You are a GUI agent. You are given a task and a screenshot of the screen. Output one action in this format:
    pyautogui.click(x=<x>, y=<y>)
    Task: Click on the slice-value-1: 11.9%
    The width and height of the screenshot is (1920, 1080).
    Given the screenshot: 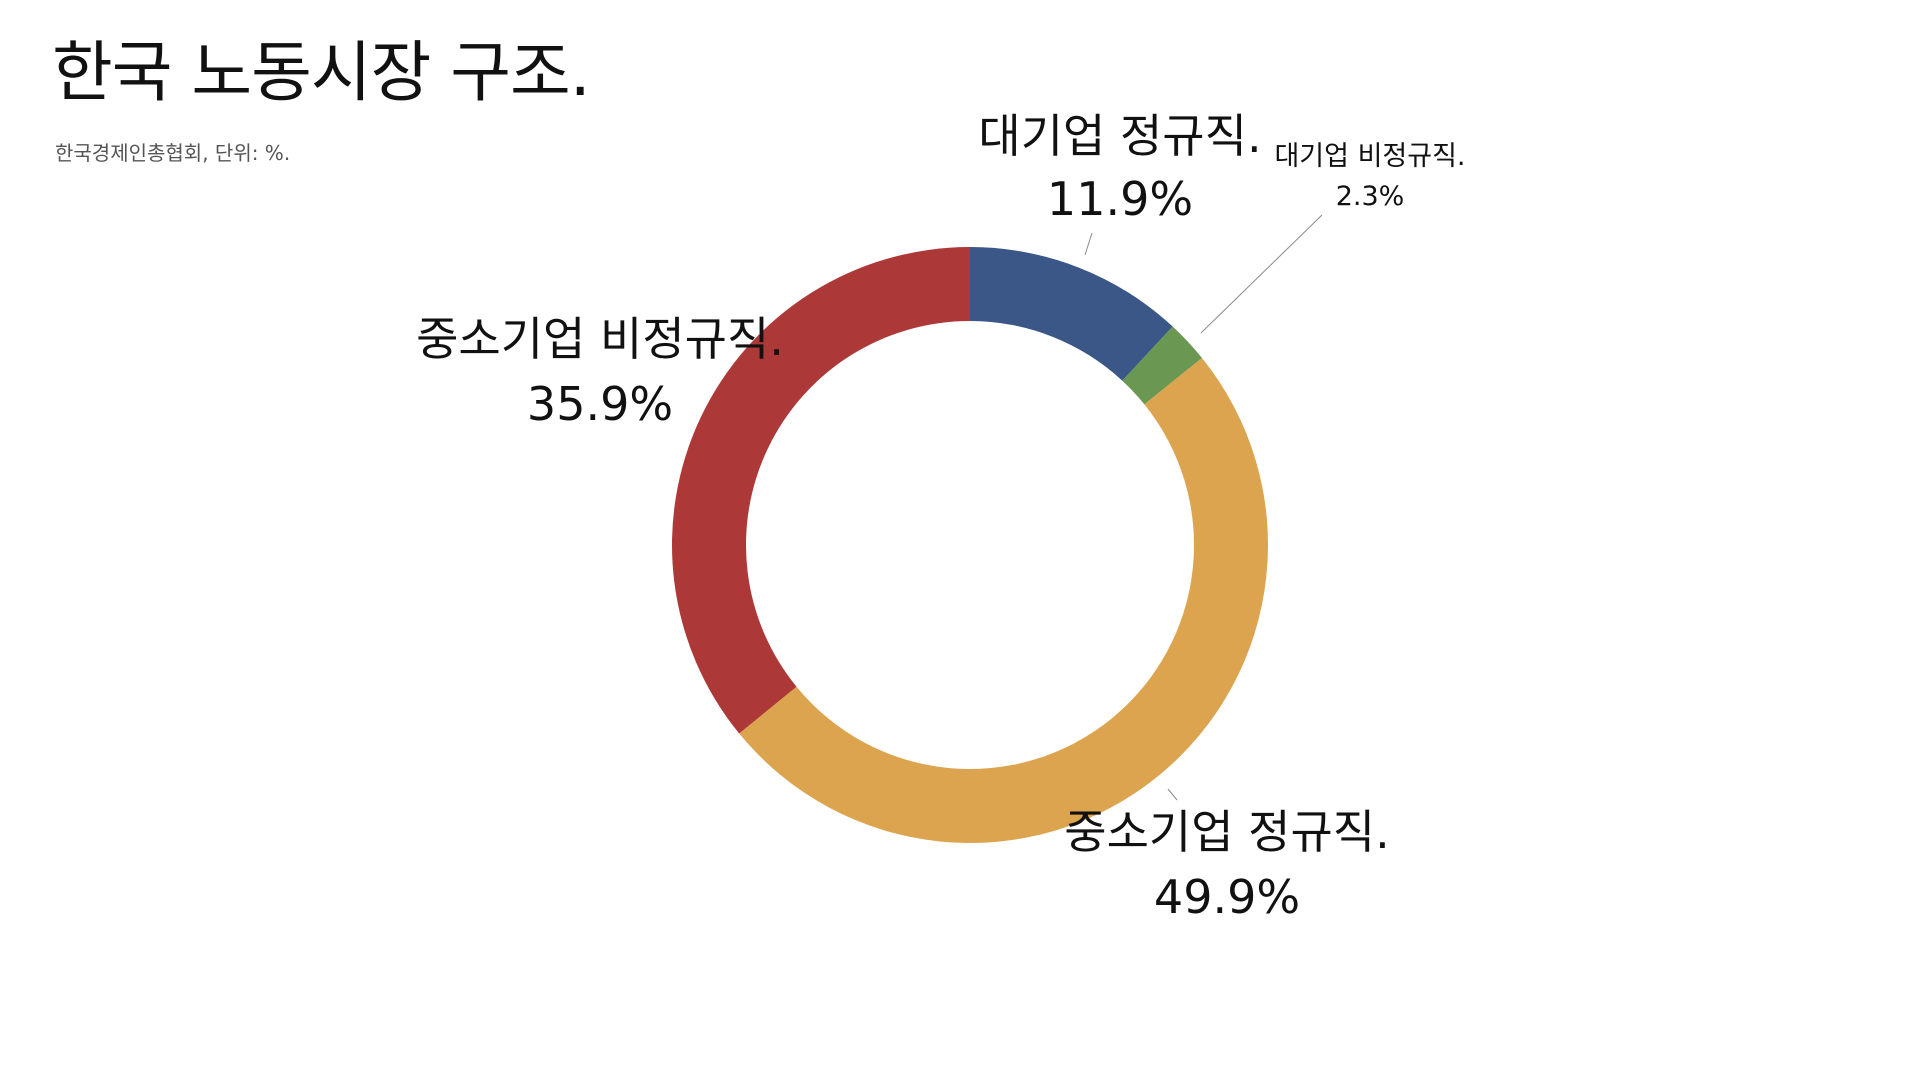 What is the action you would take?
    pyautogui.click(x=1120, y=199)
    